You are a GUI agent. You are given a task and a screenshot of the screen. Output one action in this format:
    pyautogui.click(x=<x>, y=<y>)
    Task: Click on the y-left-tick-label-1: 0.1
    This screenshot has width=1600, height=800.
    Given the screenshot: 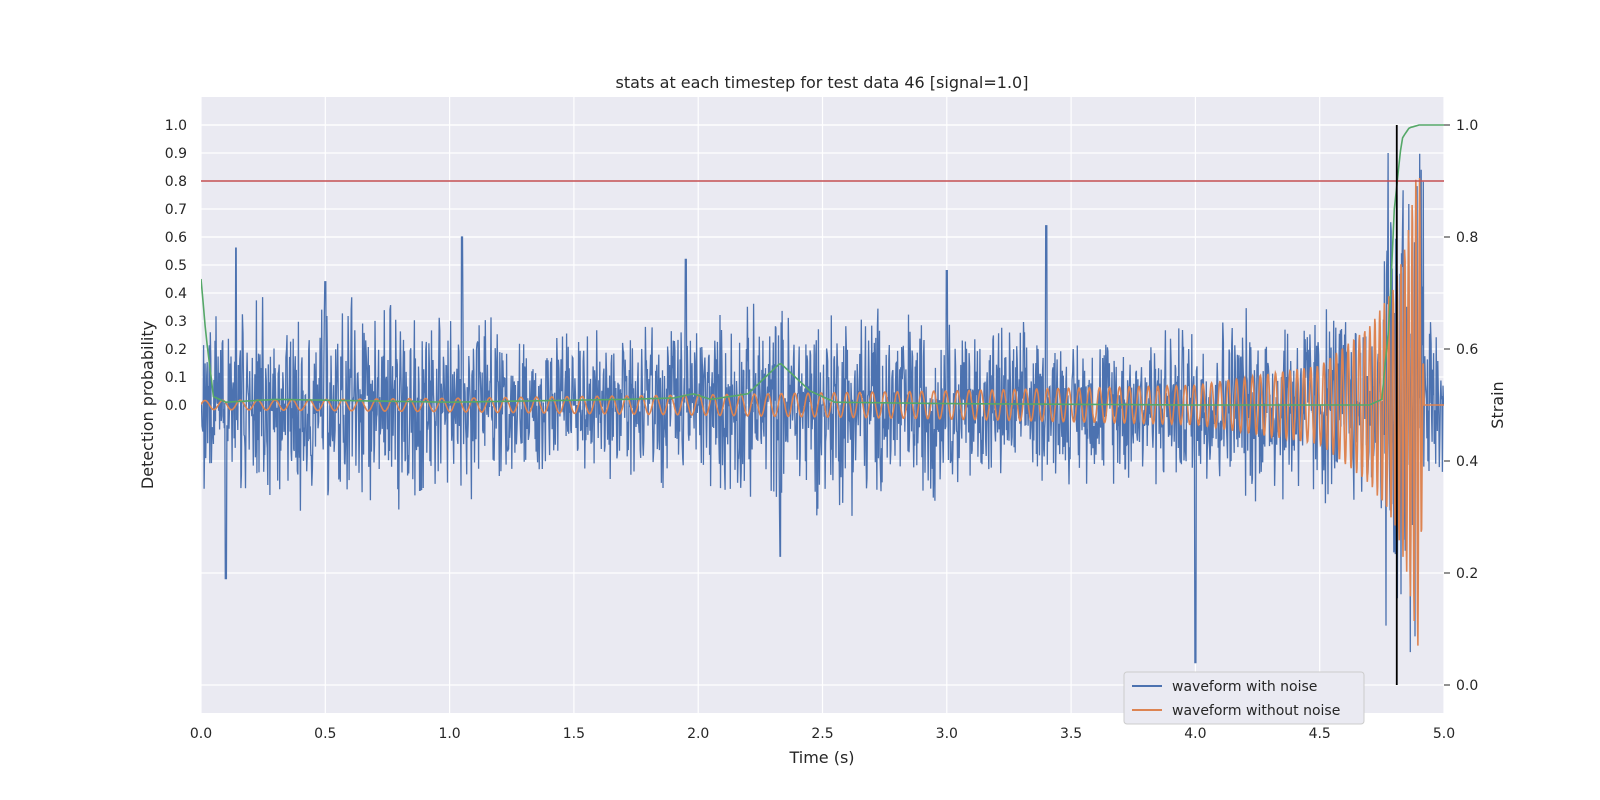 What is the action you would take?
    pyautogui.click(x=176, y=378)
    